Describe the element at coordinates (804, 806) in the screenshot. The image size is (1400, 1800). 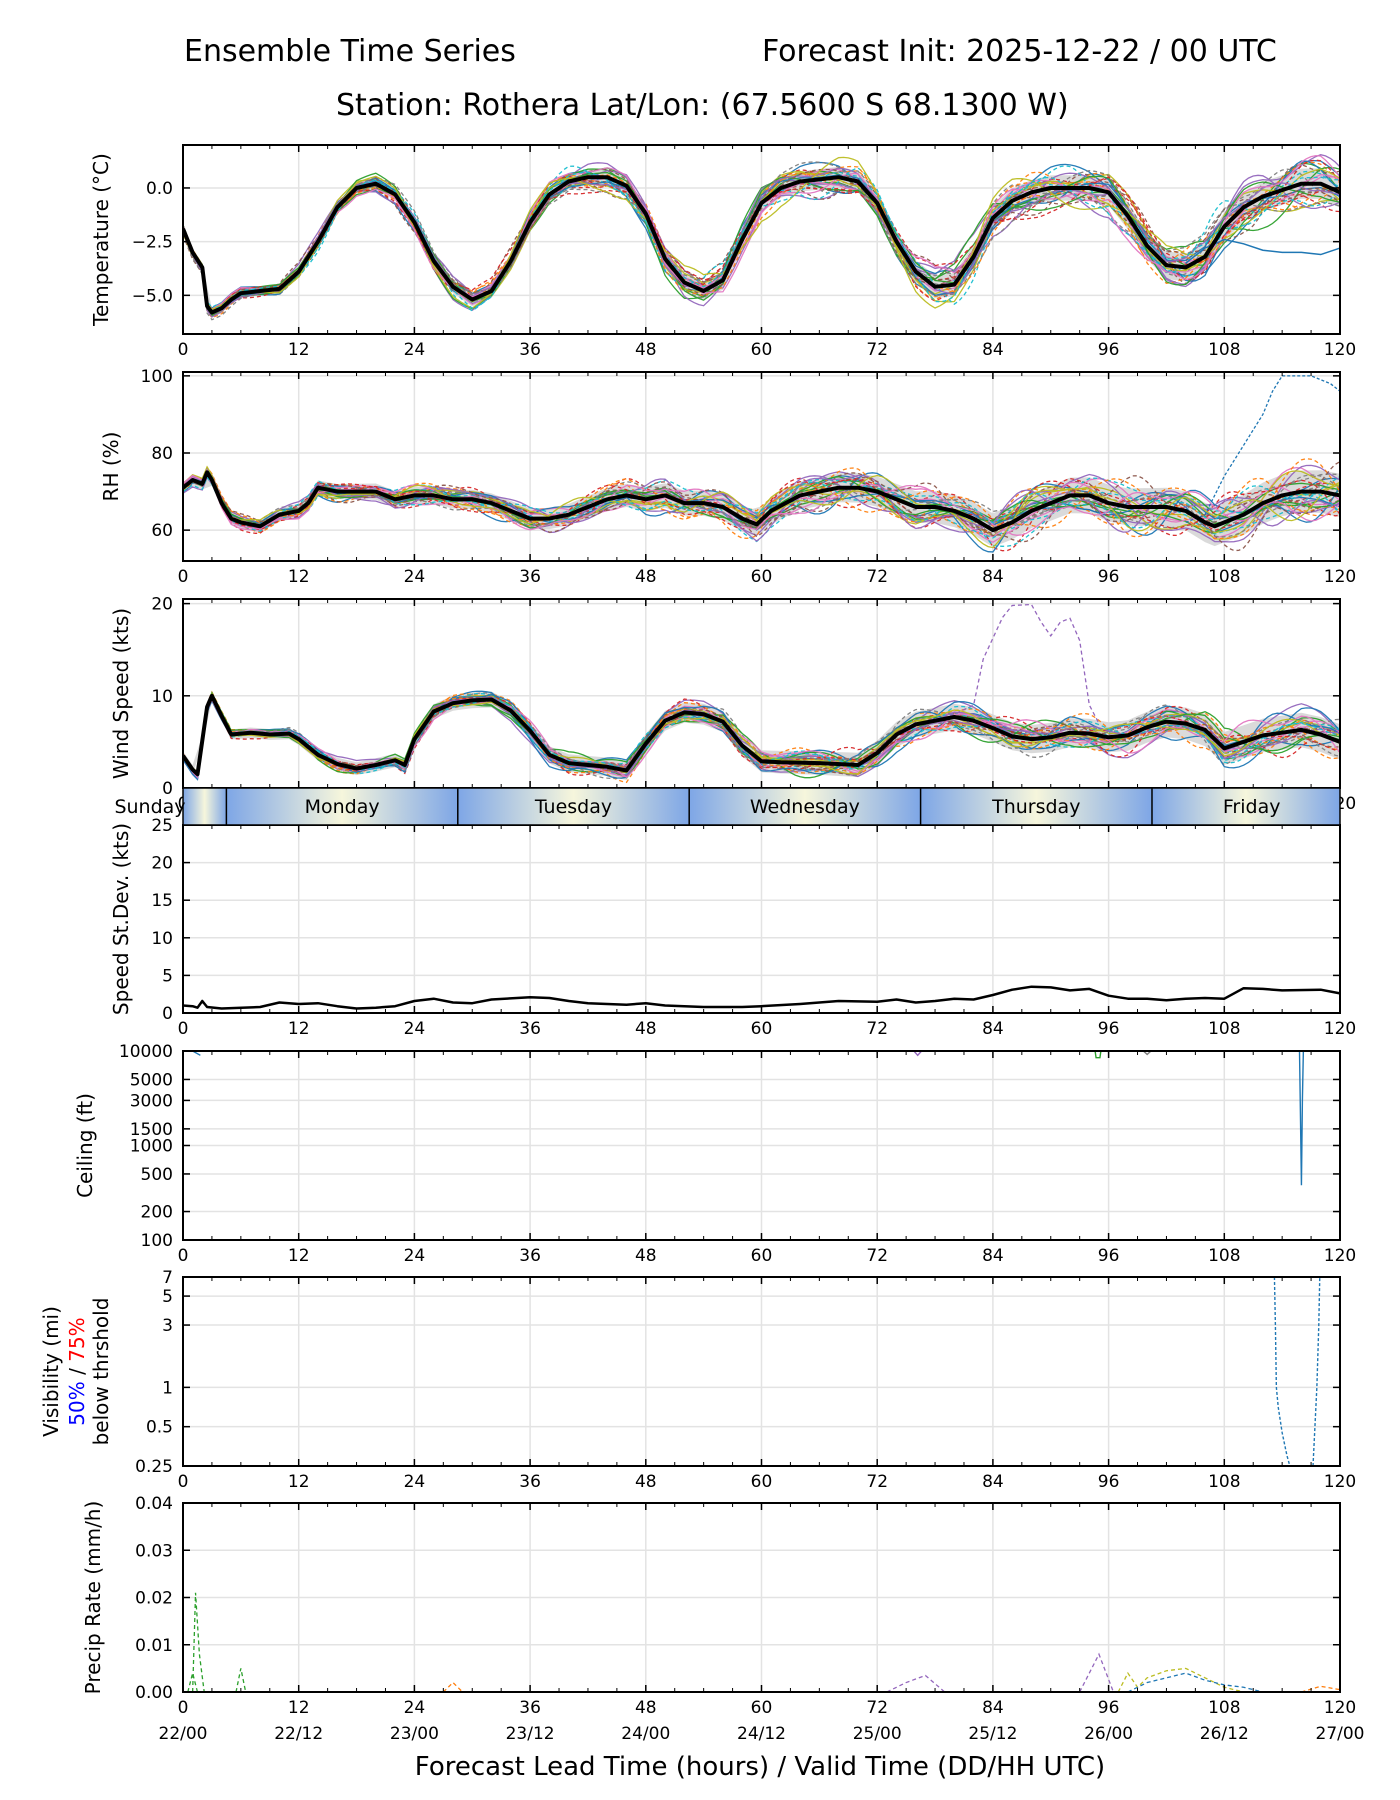
I see `day-segment: Wednesday` at that location.